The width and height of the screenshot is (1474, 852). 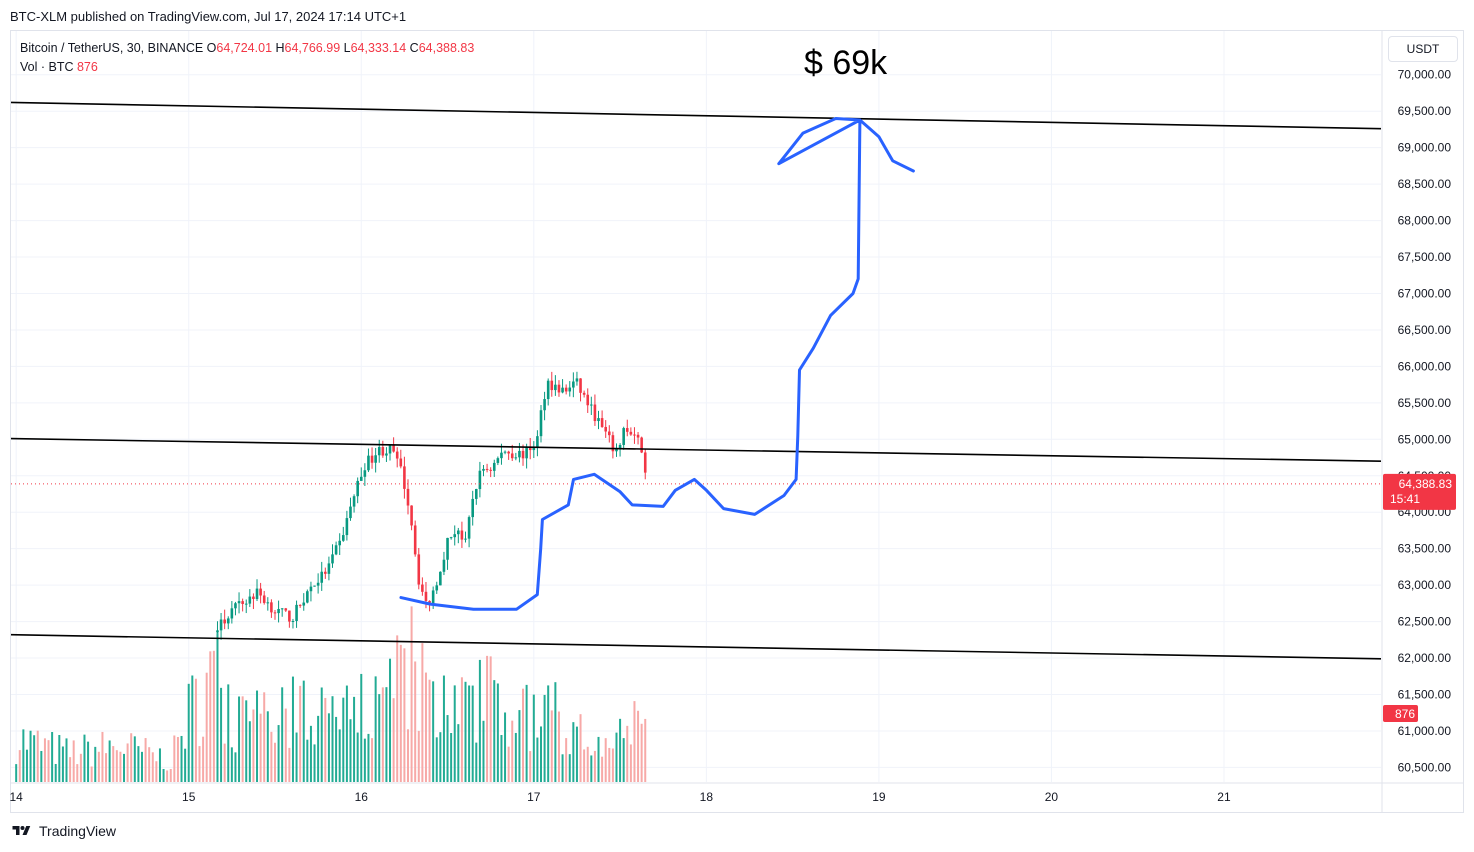 I want to click on symbol-label: Bitcoin / TetherUS, 30, BINANCE, so click(x=112, y=48).